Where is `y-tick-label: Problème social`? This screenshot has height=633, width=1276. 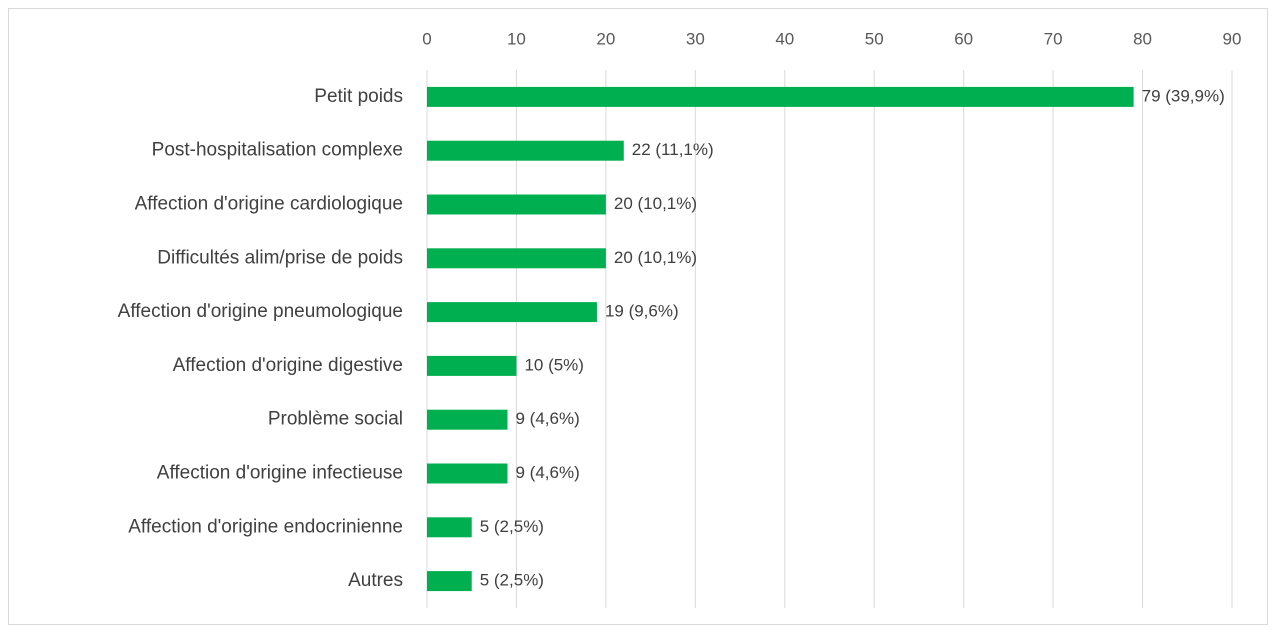
y-tick-label: Problème social is located at coordinates (335, 419).